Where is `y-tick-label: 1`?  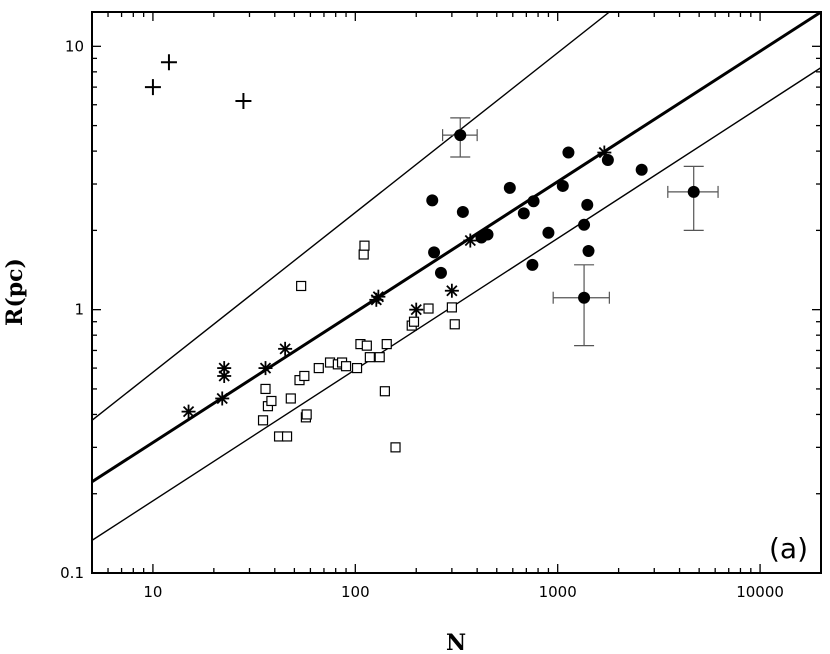 y-tick-label: 1 is located at coordinates (79, 310).